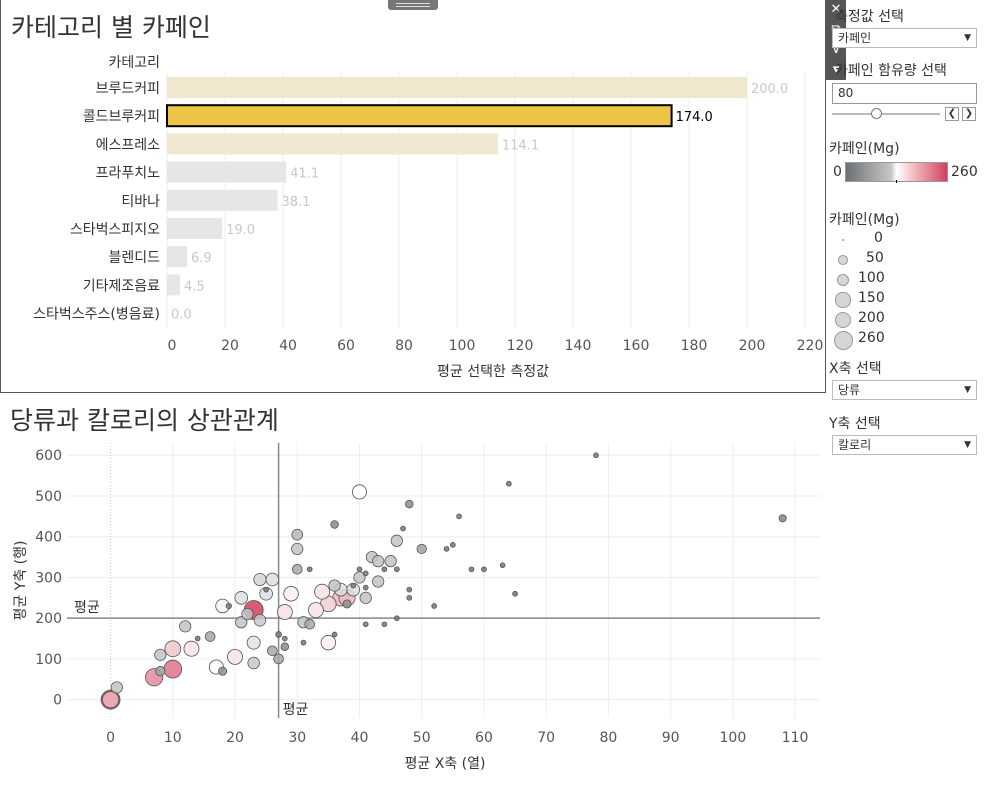 Image resolution: width=984 pixels, height=792 pixels. Describe the element at coordinates (235, 738) in the screenshot. I see `scatter-x-tick-label: 20` at that location.